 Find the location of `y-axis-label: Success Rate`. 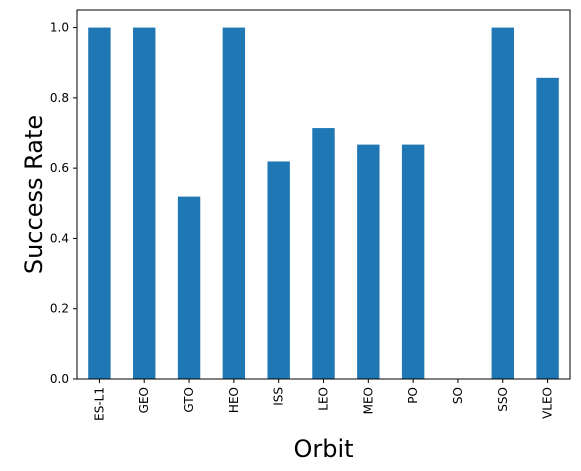

y-axis-label: Success Rate is located at coordinates (34, 194).